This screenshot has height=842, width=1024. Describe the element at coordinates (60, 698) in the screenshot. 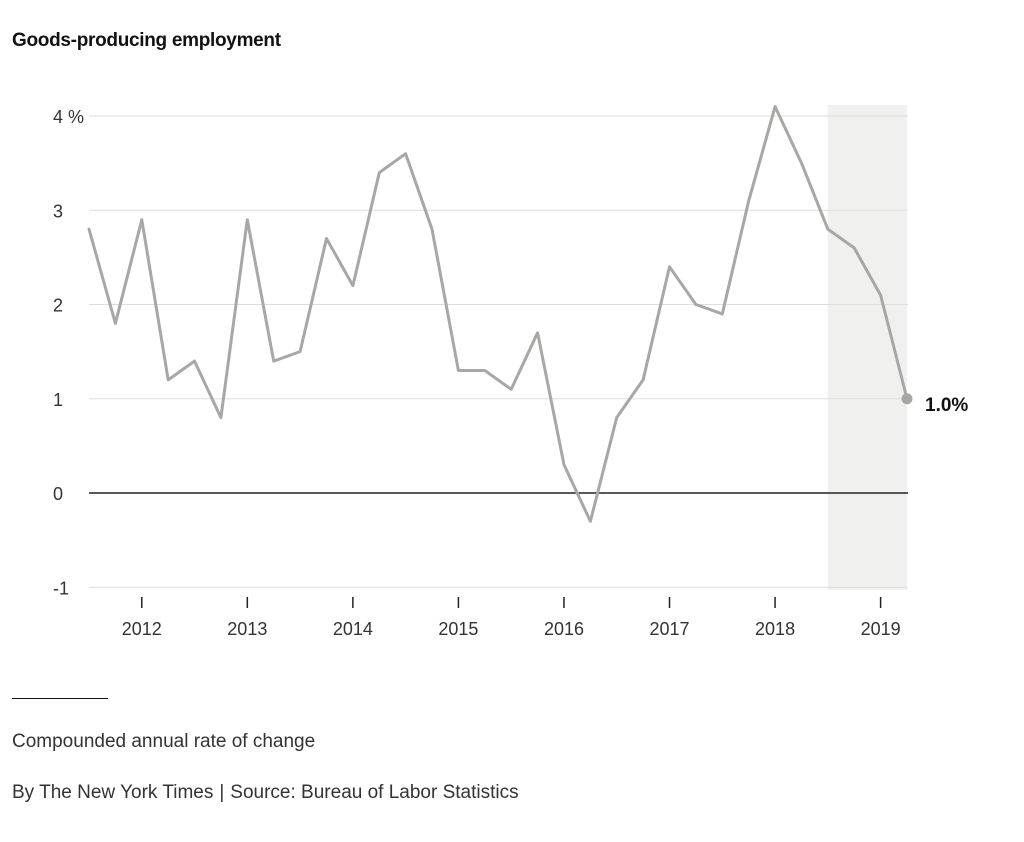

I see `footer-divider` at that location.